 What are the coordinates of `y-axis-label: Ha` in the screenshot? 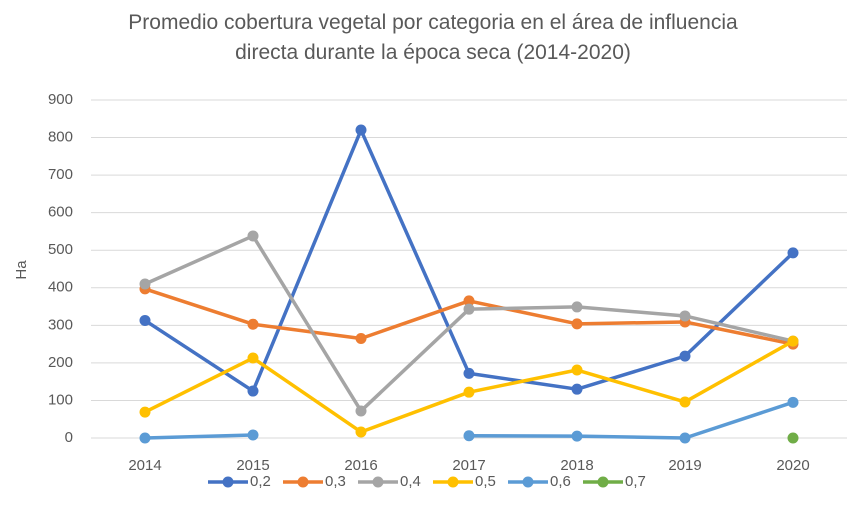 It's located at (21, 270).